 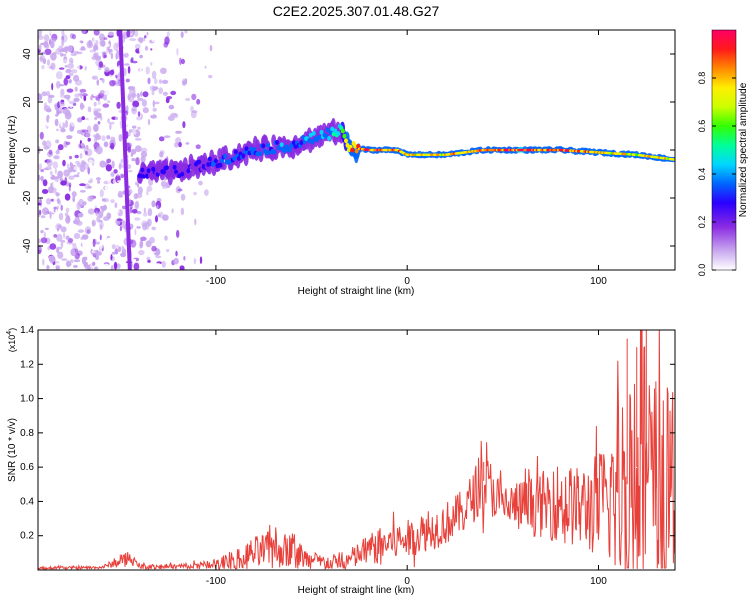 What do you see at coordinates (224, 166) in the screenshot?
I see `spectrogram-ridge-halo` at bounding box center [224, 166].